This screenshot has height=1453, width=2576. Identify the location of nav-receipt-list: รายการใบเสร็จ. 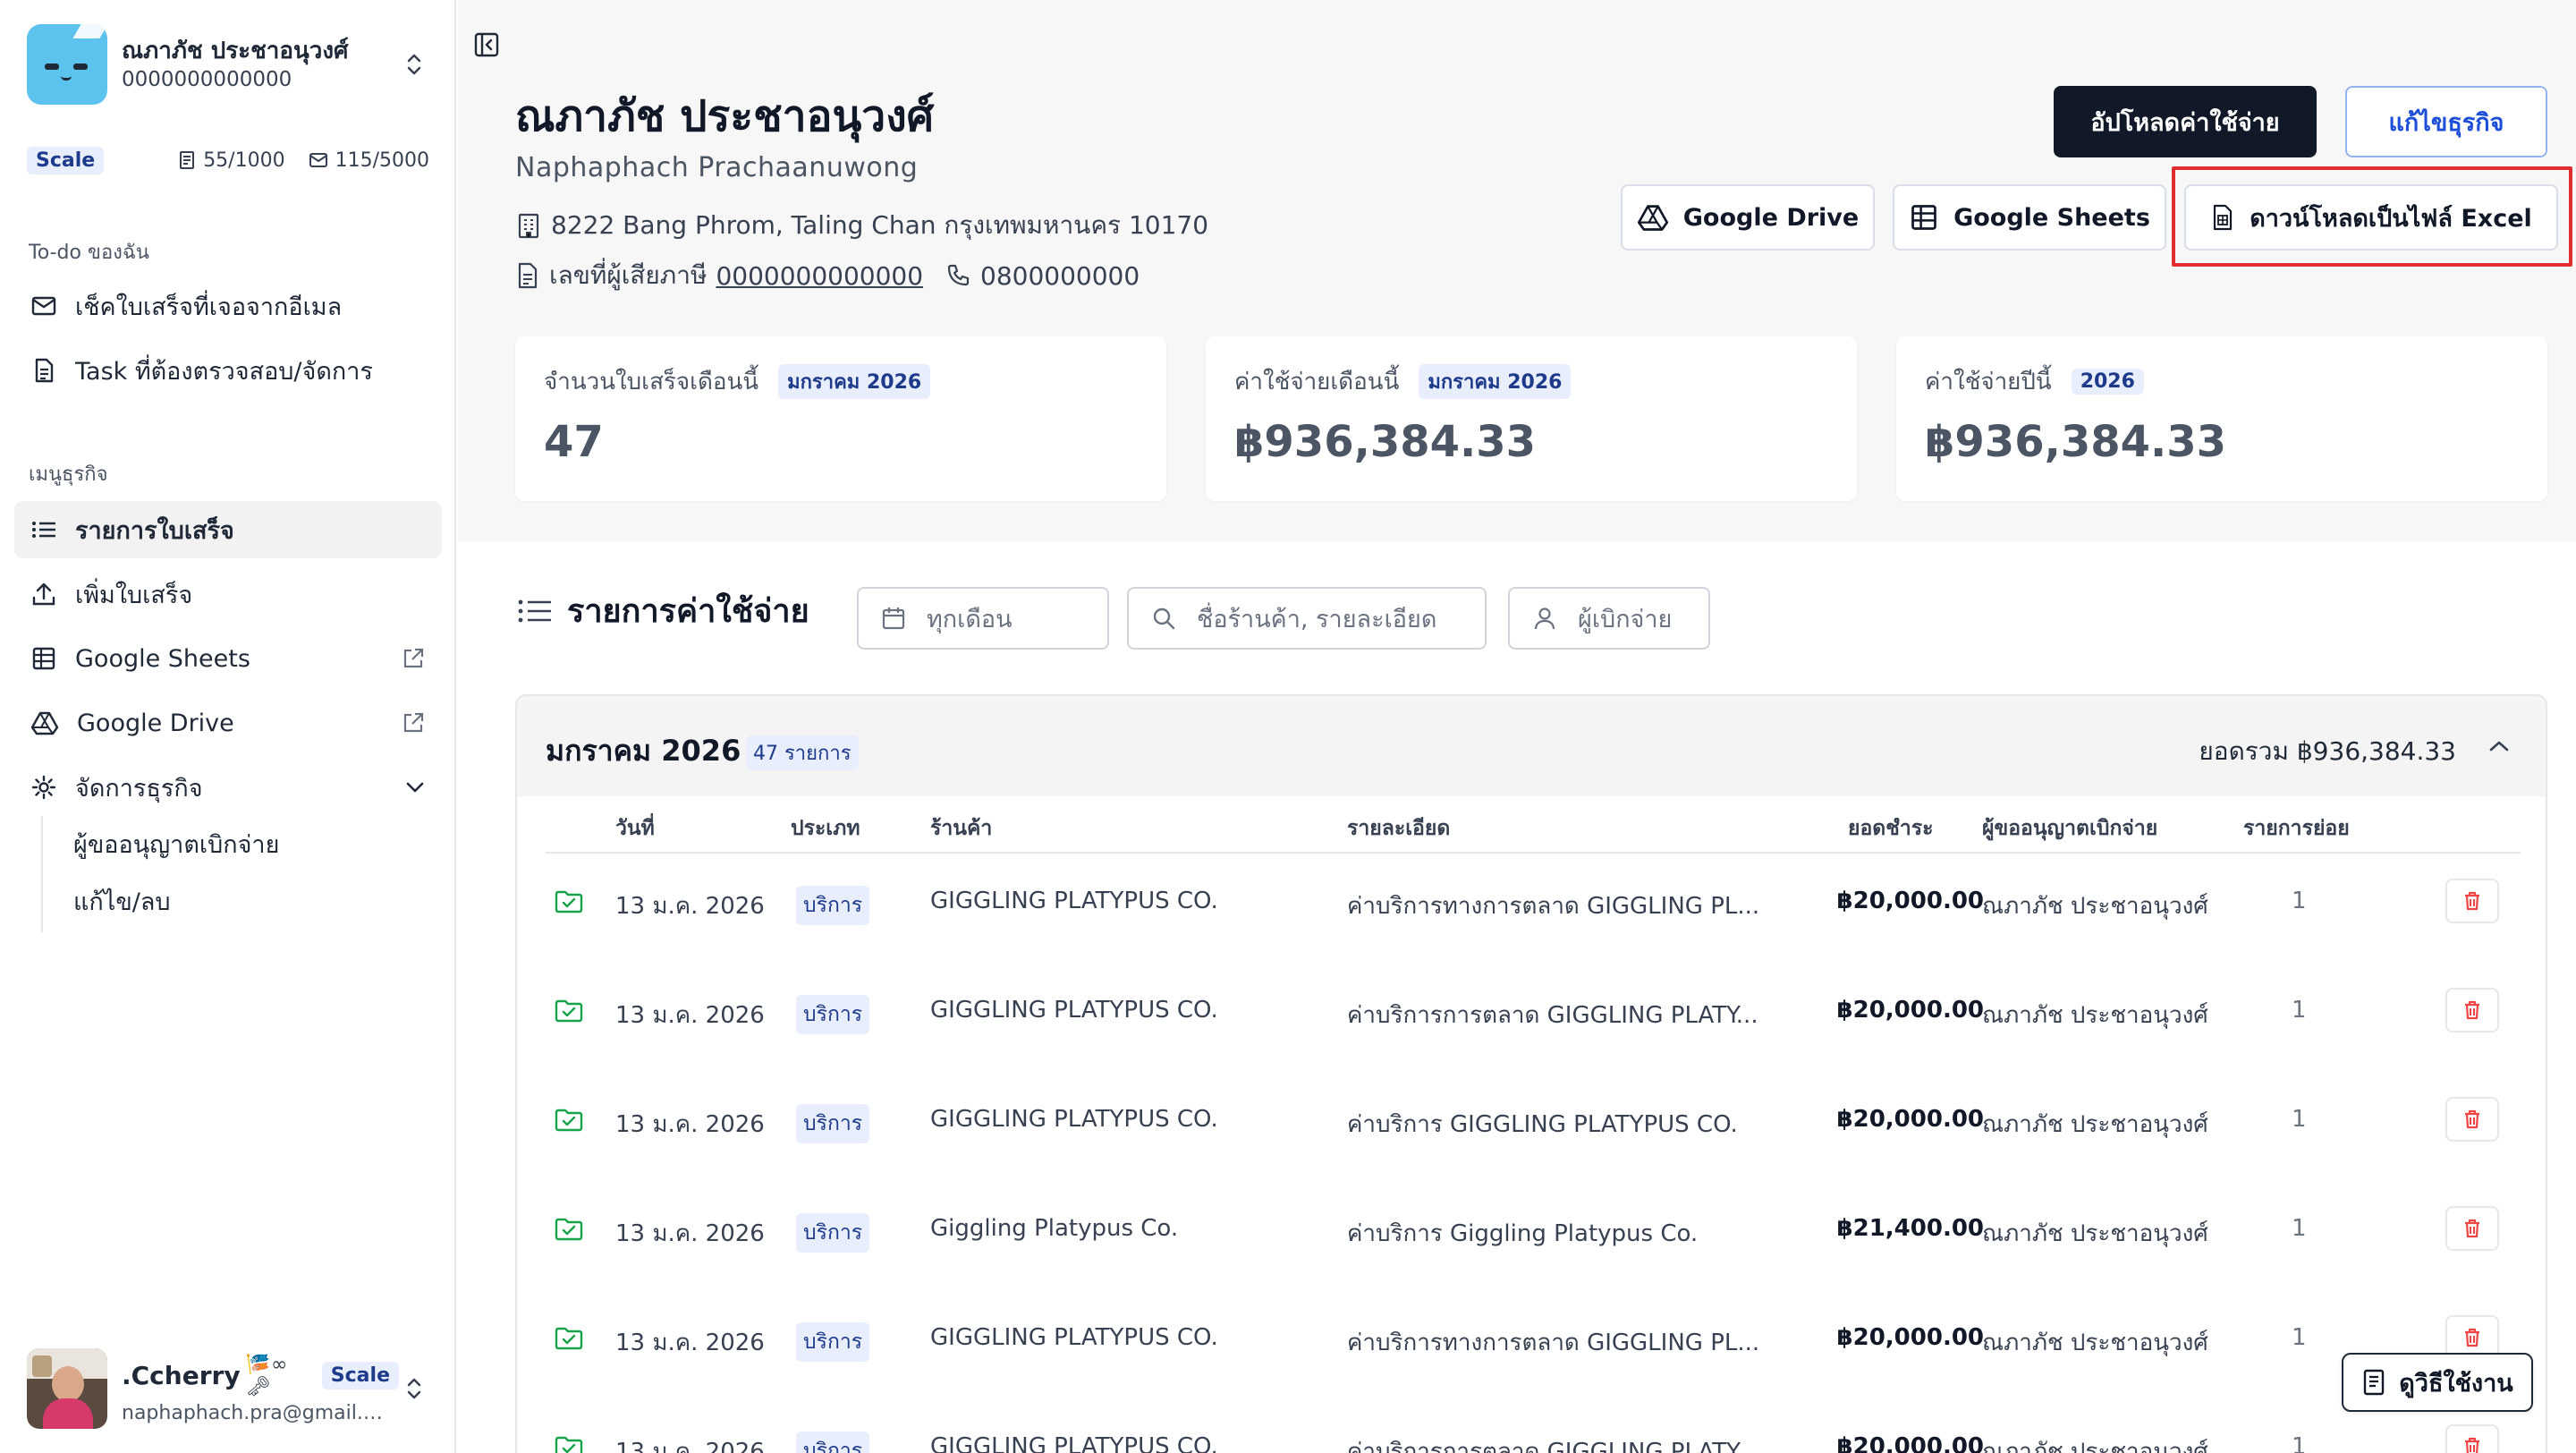
(228, 529).